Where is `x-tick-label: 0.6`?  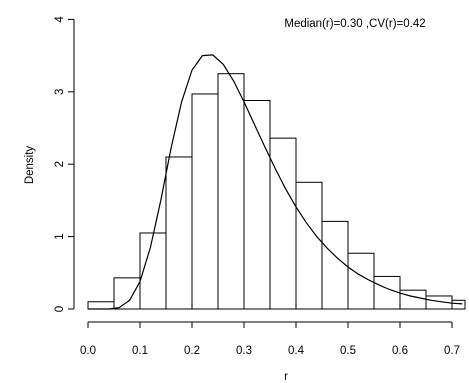
x-tick-label: 0.6 is located at coordinates (400, 351).